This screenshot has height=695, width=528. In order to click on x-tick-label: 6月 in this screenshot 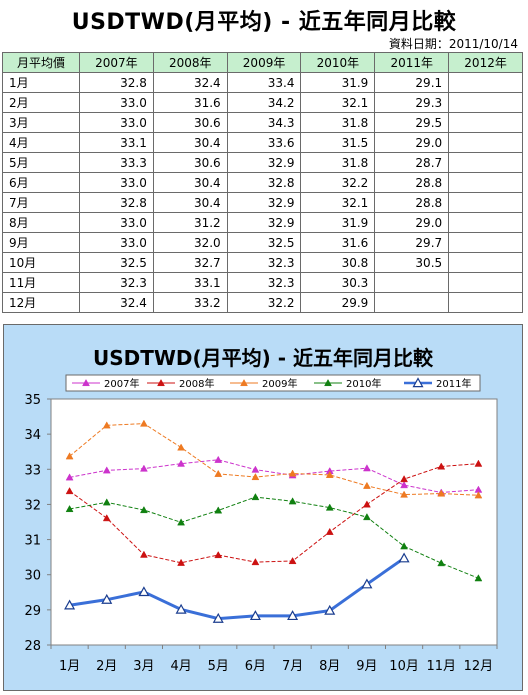, I will do `click(255, 666)`.